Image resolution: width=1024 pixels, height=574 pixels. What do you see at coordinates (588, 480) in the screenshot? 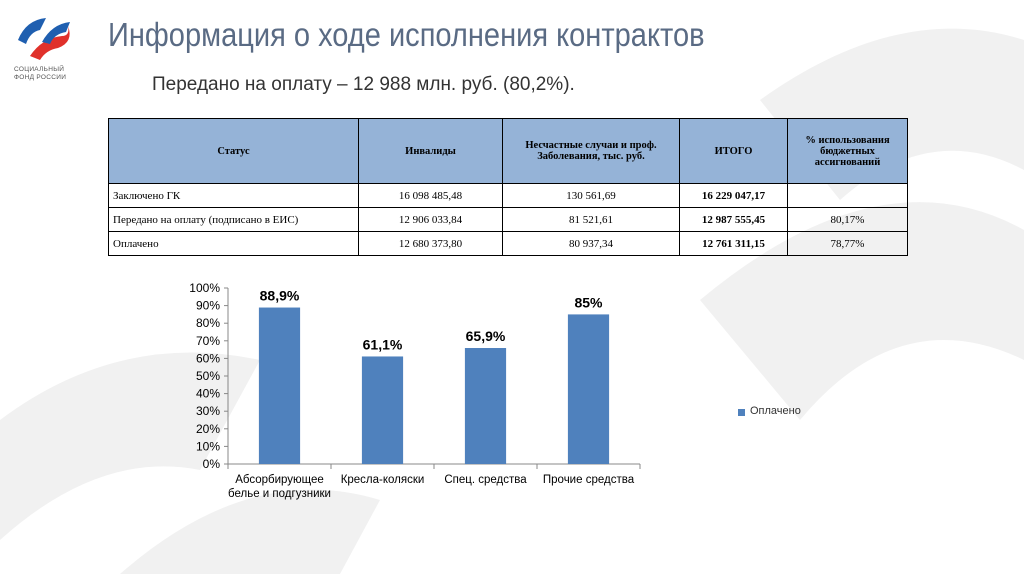
I see `x-tick-label: Прочие средства` at bounding box center [588, 480].